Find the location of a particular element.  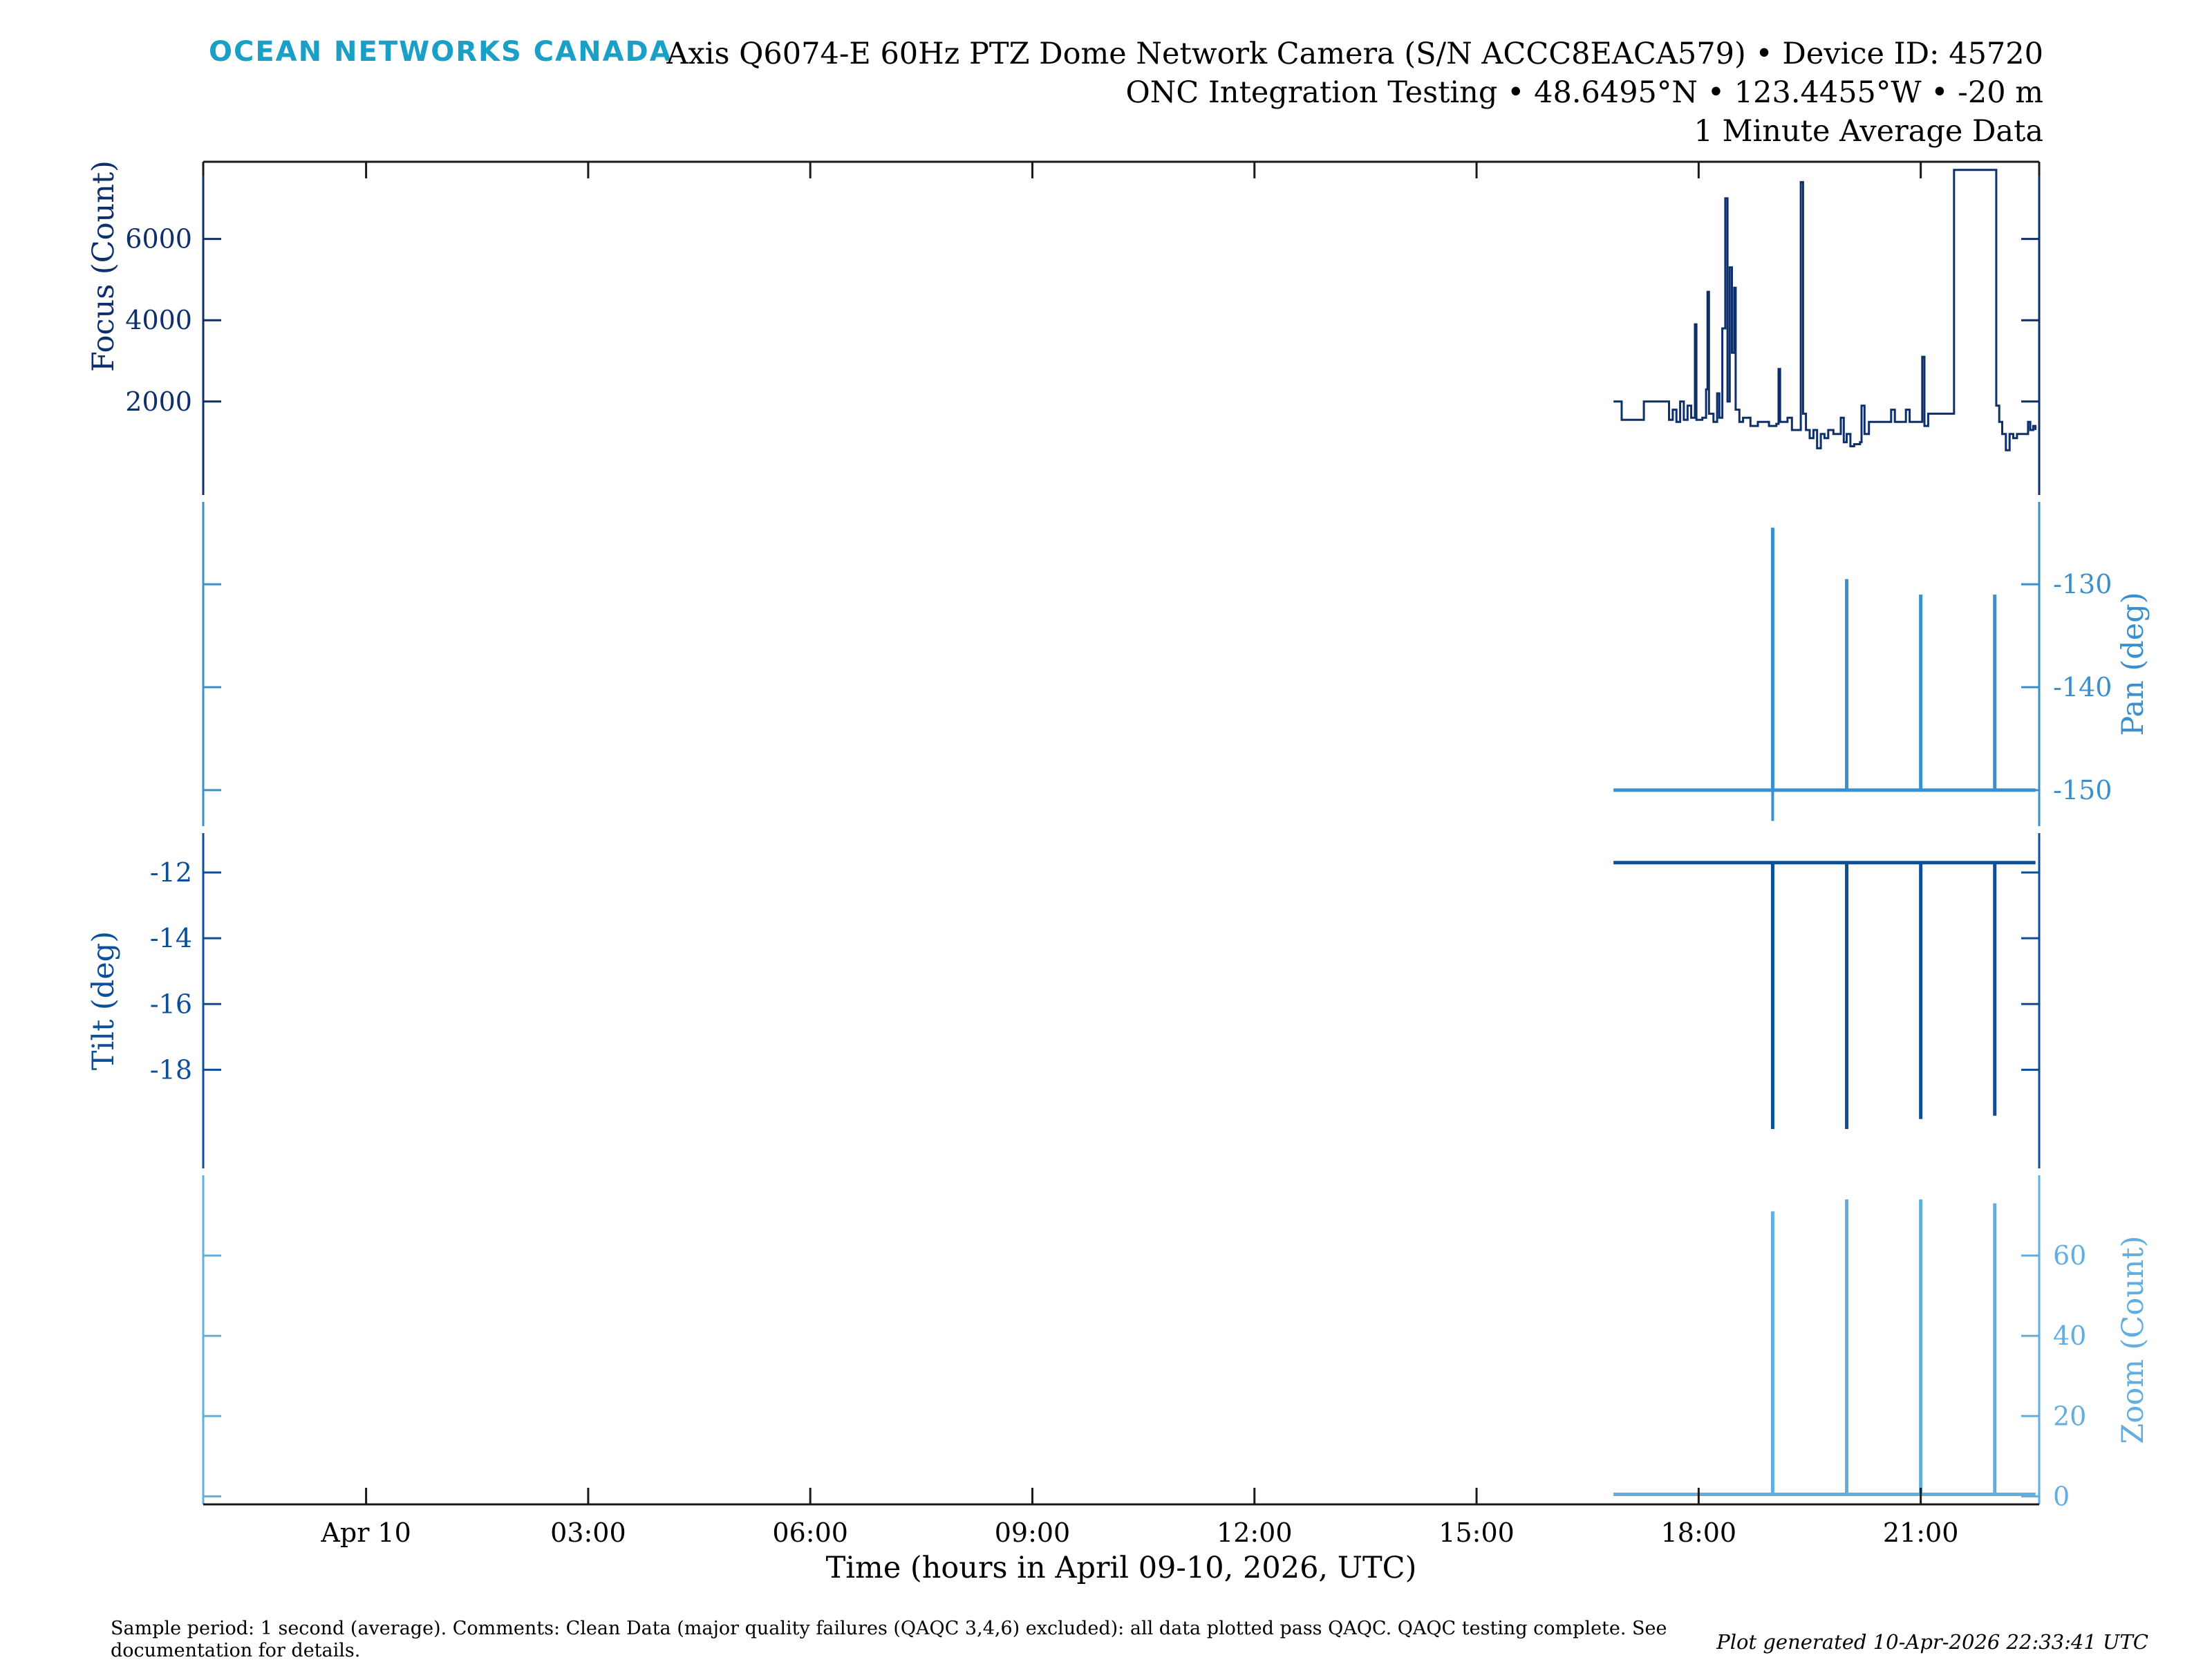

pan-axis-label: Pan (deg) is located at coordinates (2133, 664).